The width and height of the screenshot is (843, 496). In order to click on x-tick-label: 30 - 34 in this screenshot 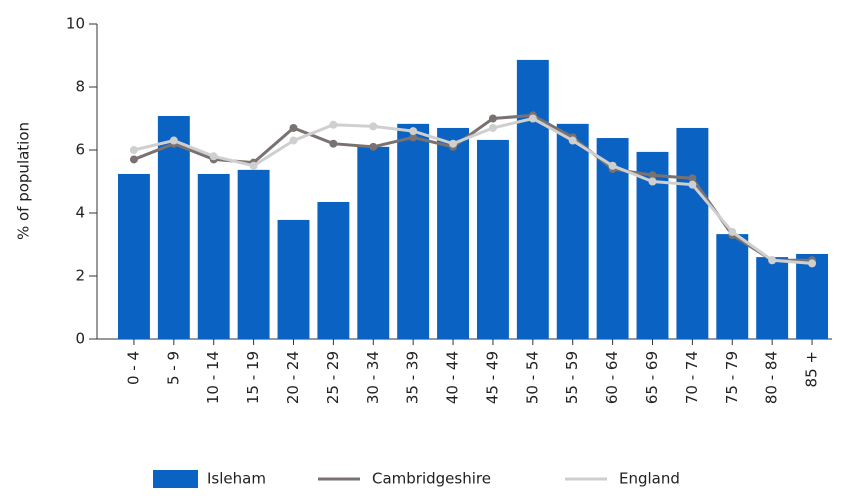, I will do `click(373, 377)`.